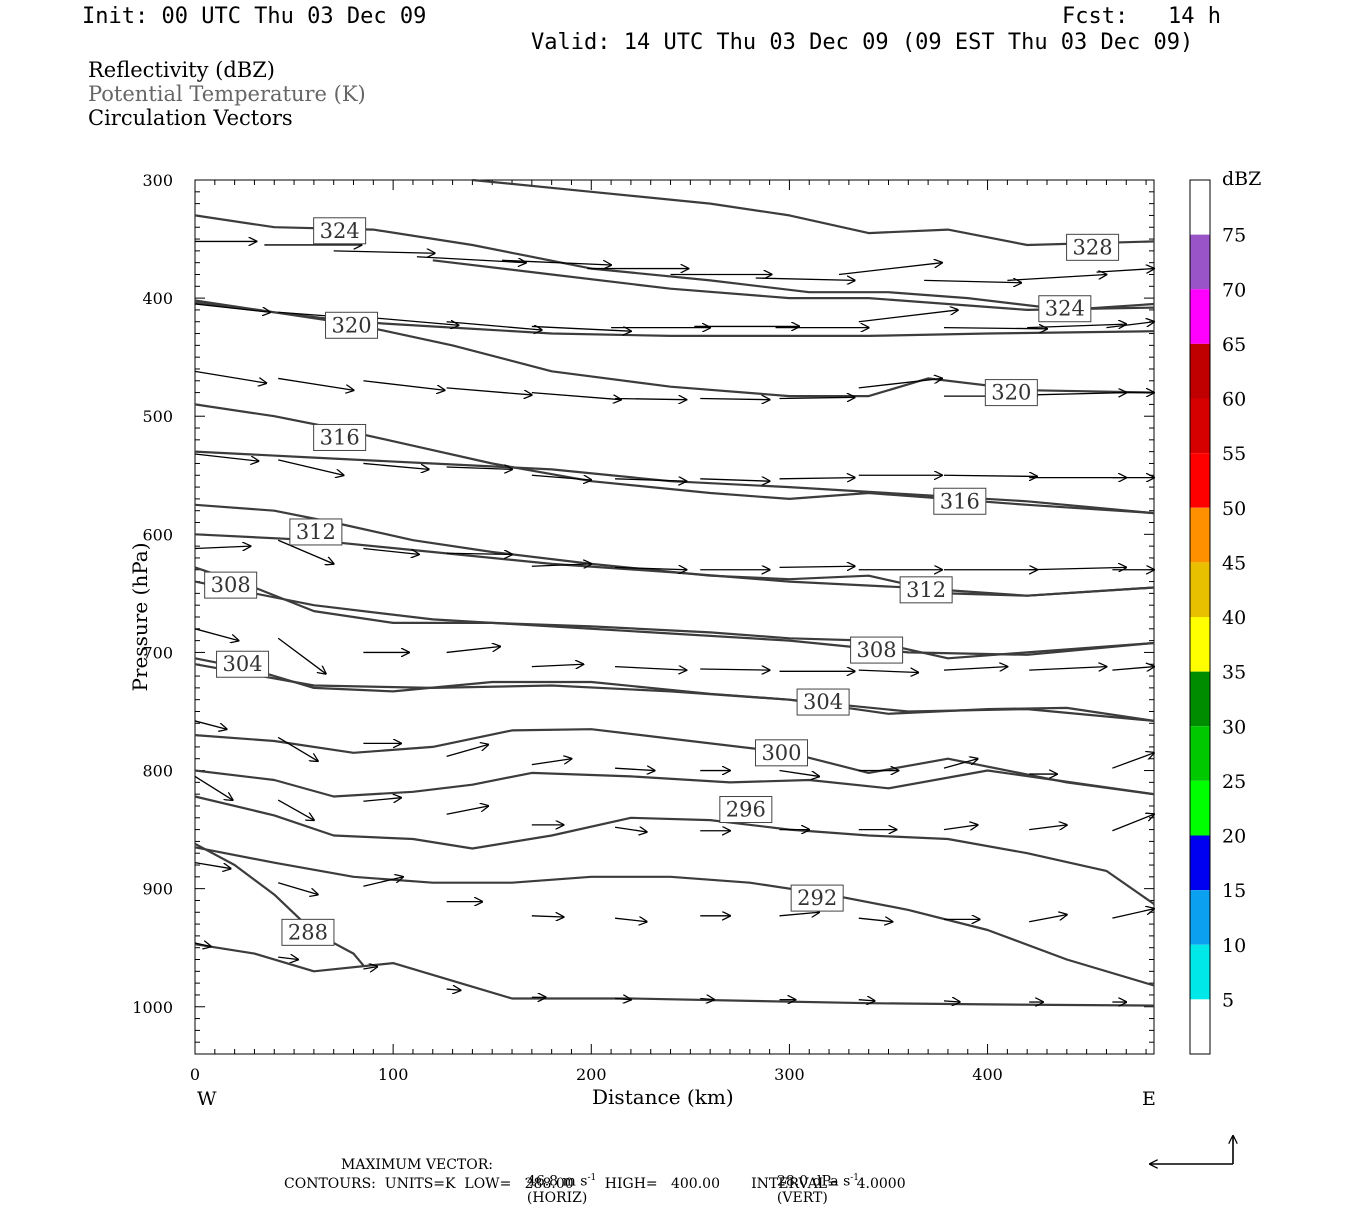 The width and height of the screenshot is (1350, 1206). I want to click on contour-label-292: 292, so click(817, 898).